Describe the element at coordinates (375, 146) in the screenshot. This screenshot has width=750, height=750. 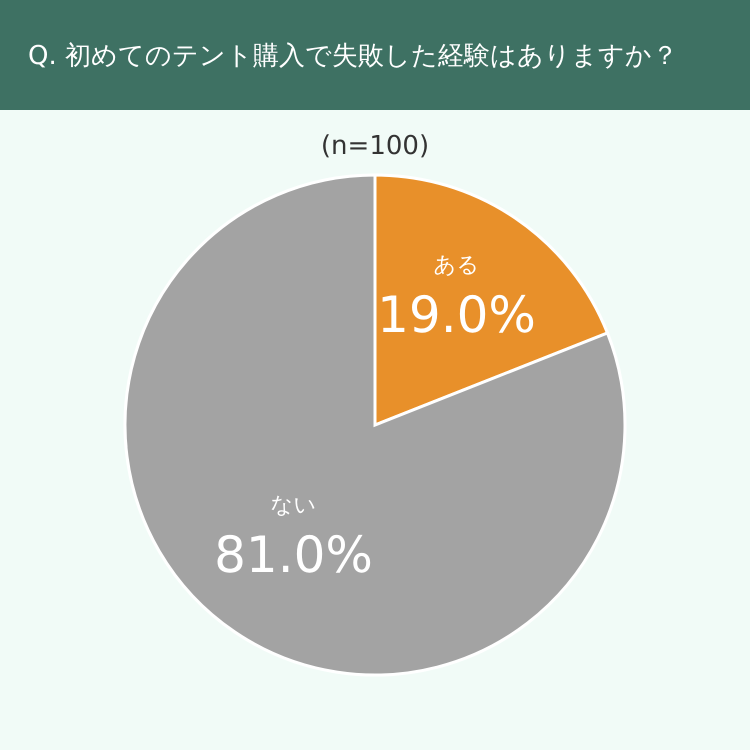
I see `chart-subtitle: (n=100)` at that location.